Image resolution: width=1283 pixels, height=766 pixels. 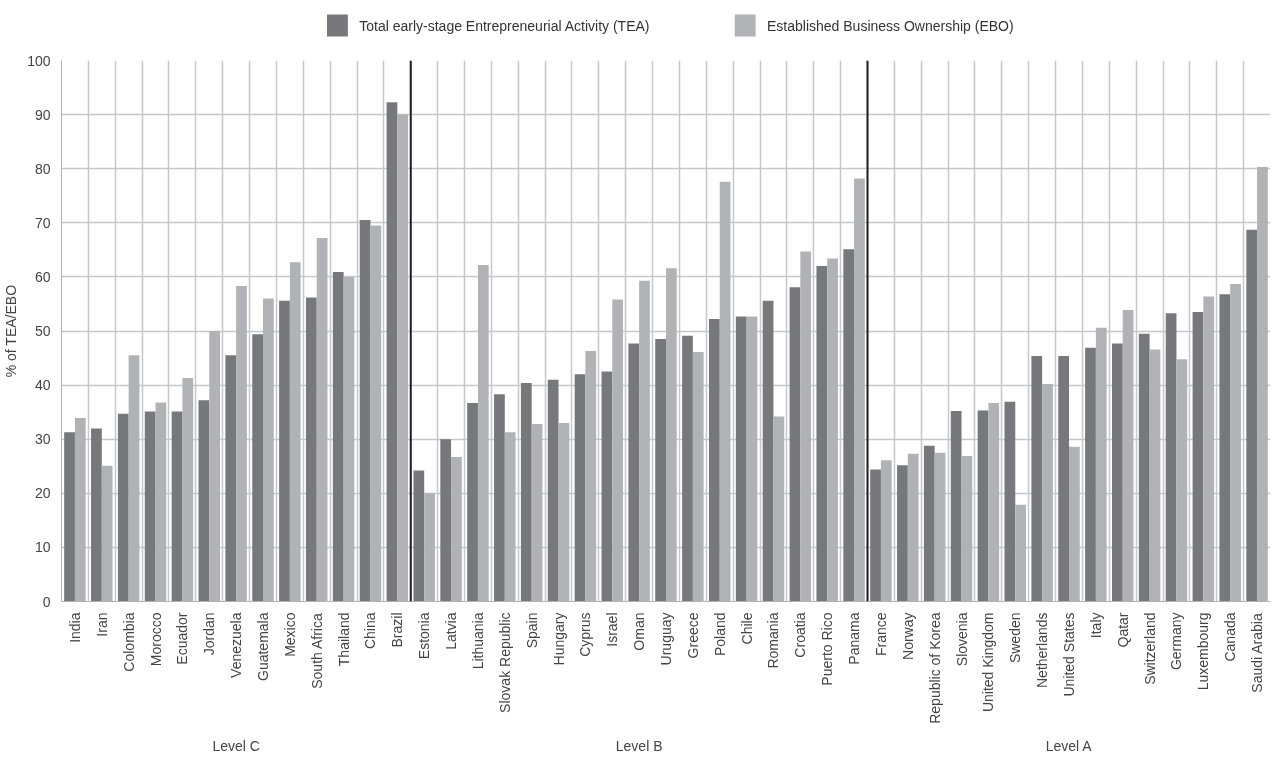 I want to click on x-tick-label: Norway, so click(x=907, y=636).